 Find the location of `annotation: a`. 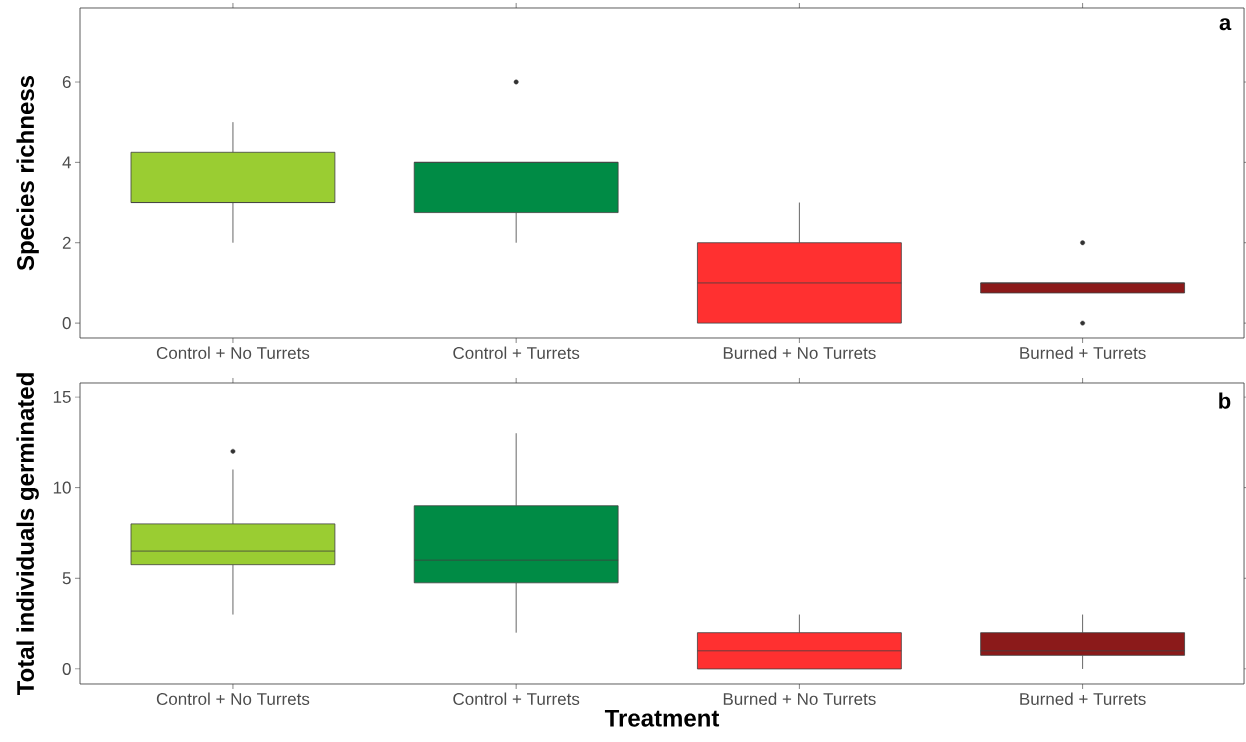

annotation: a is located at coordinates (1225, 24).